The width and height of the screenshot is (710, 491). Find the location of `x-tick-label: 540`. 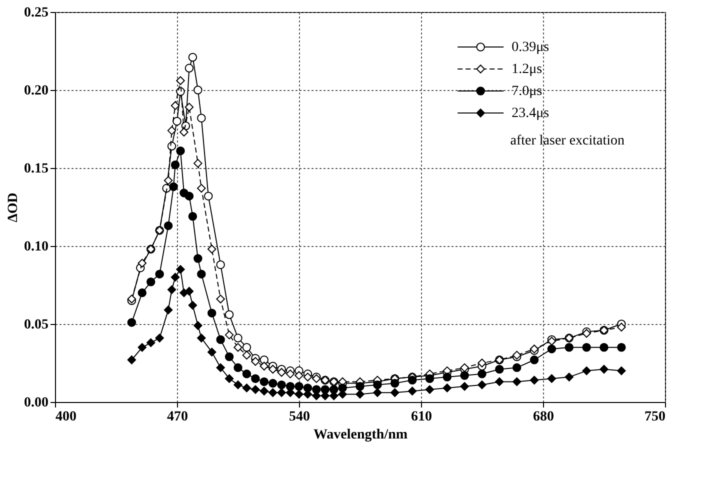

x-tick-label: 540 is located at coordinates (299, 417).